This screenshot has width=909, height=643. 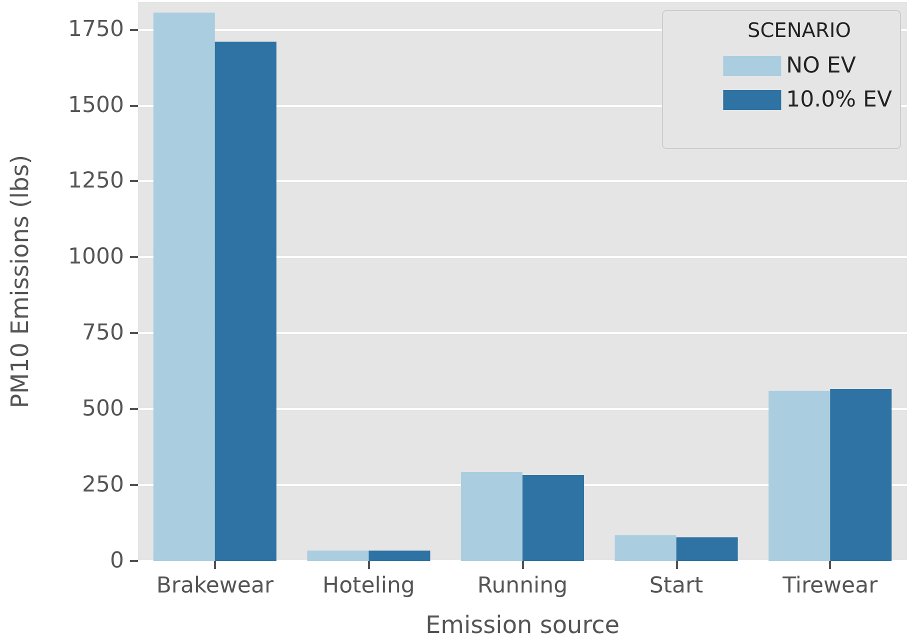 What do you see at coordinates (103, 409) in the screenshot?
I see `y-tick-label: 500` at bounding box center [103, 409].